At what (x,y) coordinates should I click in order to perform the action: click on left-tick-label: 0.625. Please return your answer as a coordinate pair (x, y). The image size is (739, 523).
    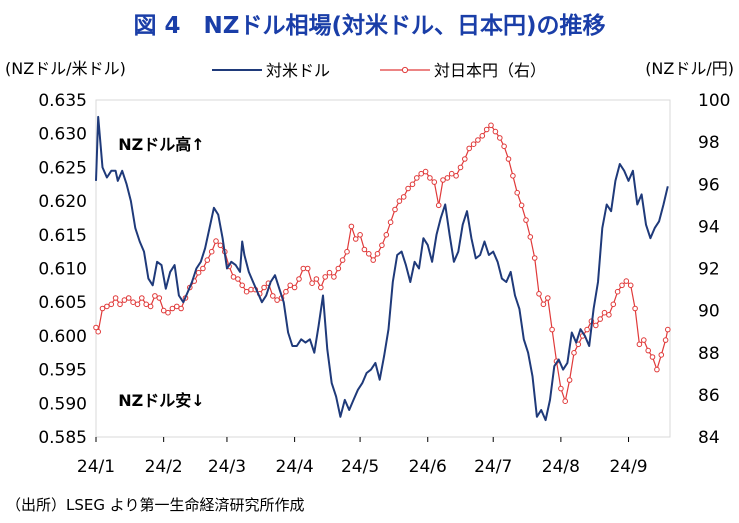
    Looking at the image, I should click on (62, 168).